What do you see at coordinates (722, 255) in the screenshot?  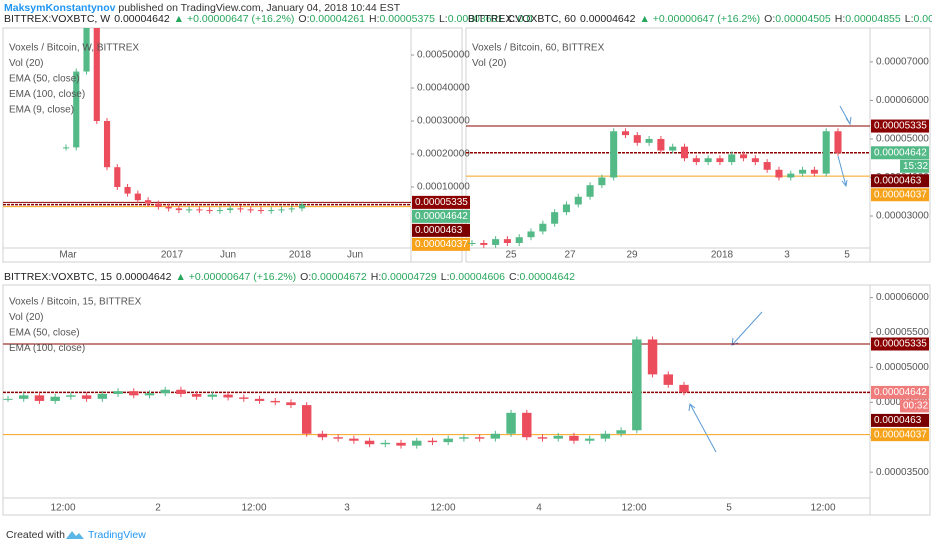 I see `x-tick-label: 2018` at bounding box center [722, 255].